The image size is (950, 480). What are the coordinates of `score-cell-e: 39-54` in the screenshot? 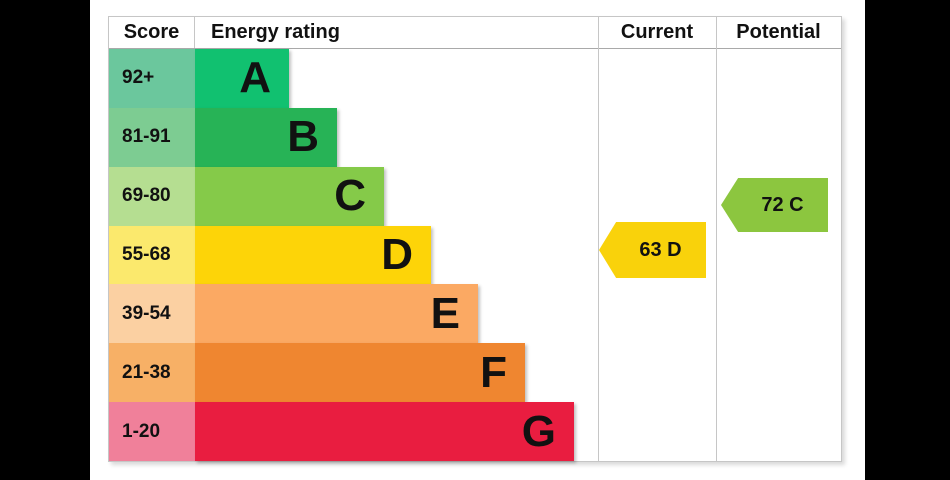 It's located at (152, 314).